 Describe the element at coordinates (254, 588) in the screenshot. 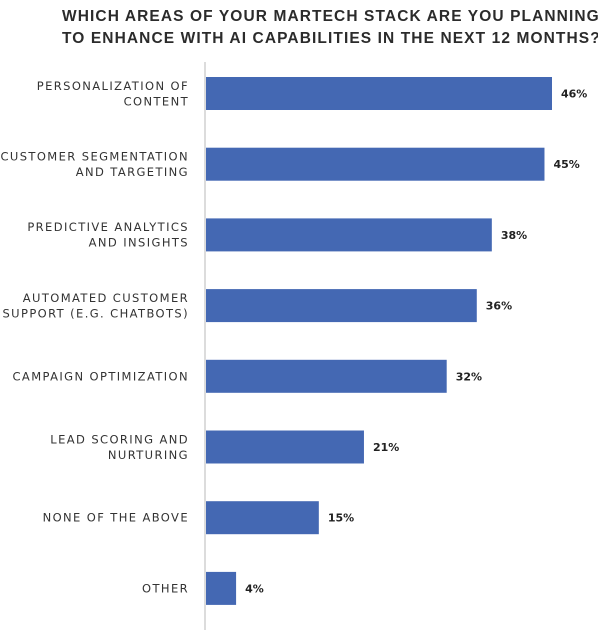

I see `value-label: 4%` at that location.